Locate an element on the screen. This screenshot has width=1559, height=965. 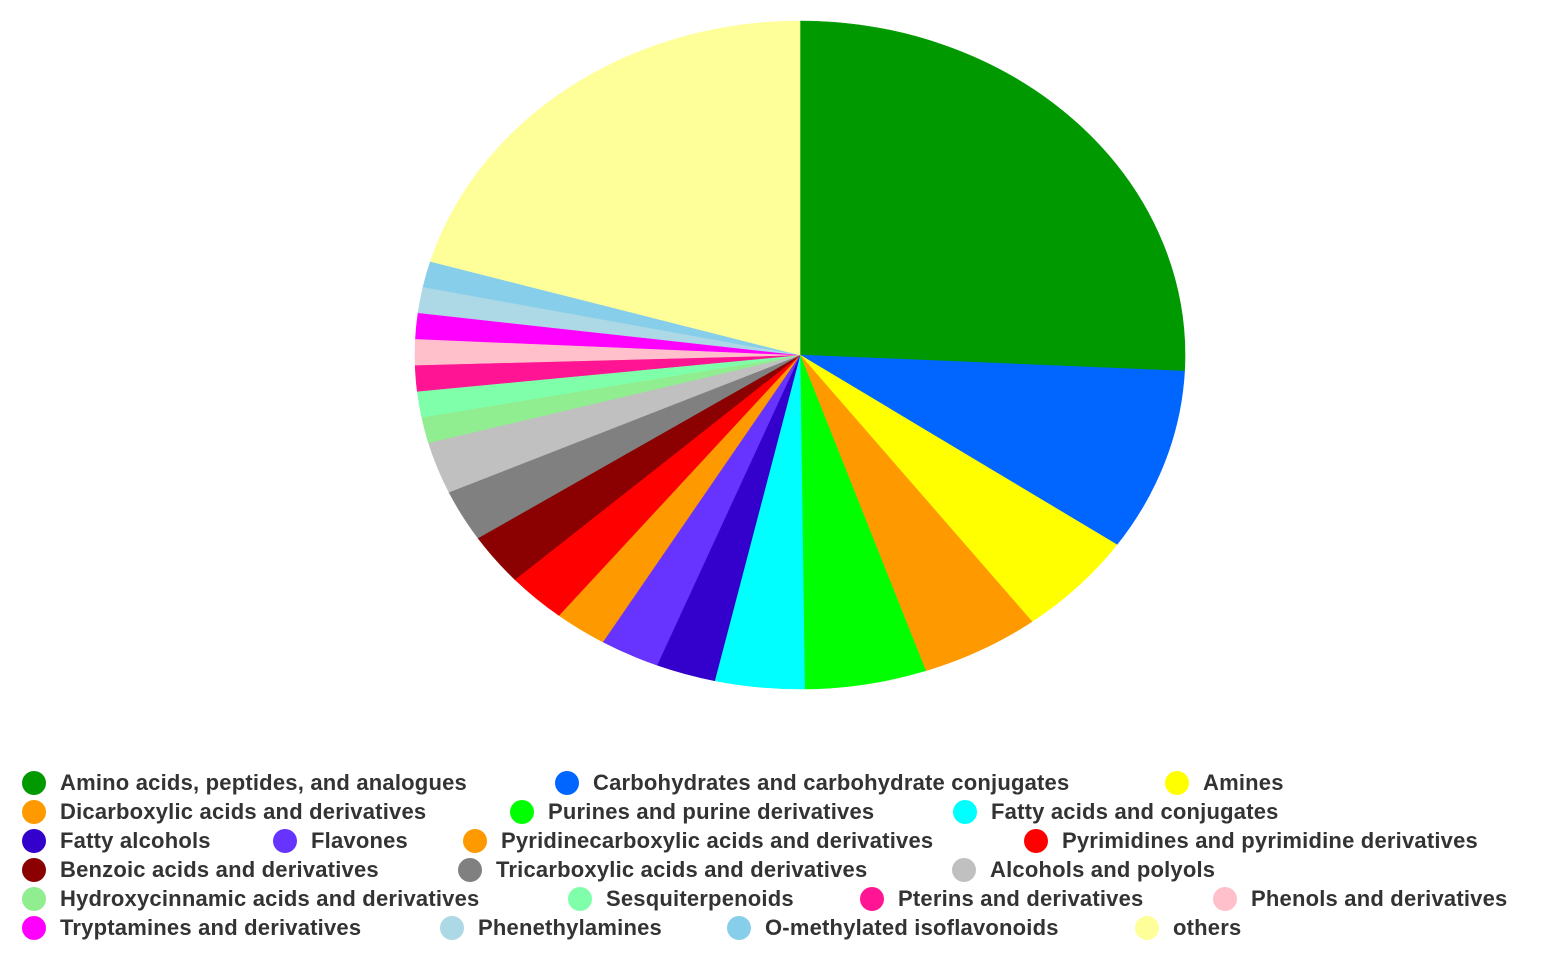
pie-slice-amino-acids-peptides-and-analogues is located at coordinates (992, 196).